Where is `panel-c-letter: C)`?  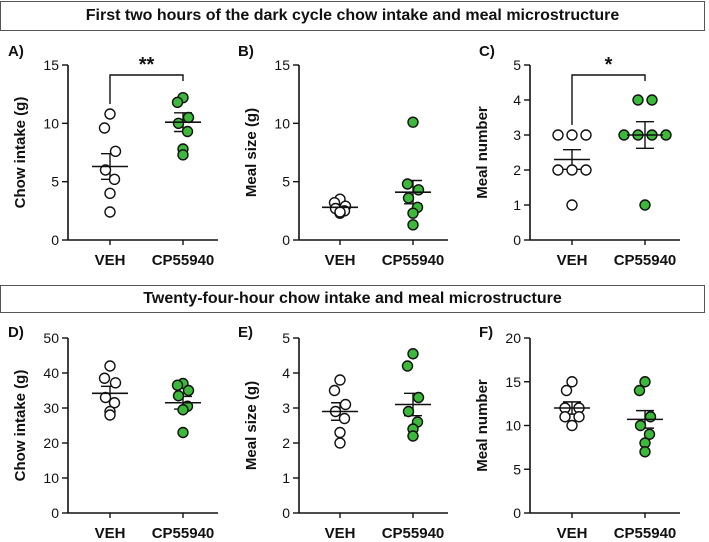
panel-c-letter: C) is located at coordinates (487, 51).